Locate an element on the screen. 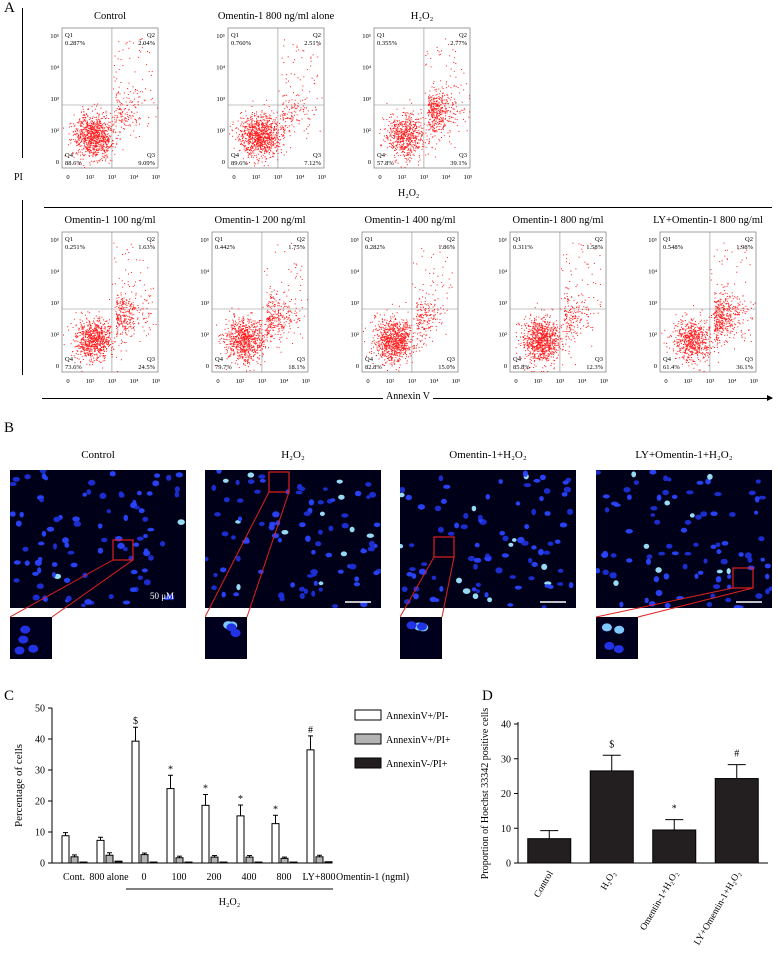 The image size is (778, 961). quadrant-label-q4: Q4 is located at coordinates (381, 155).